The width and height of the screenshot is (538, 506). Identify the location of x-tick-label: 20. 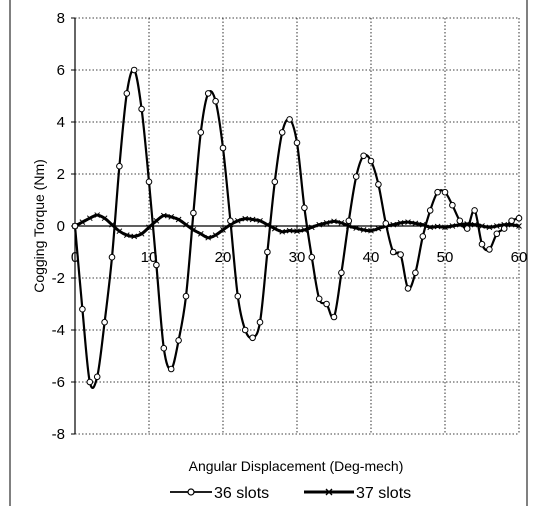
(223, 257).